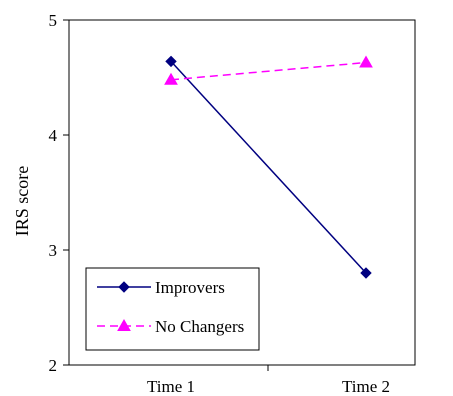 This screenshot has width=453, height=396. I want to click on y-tick-label: 2, so click(53, 365).